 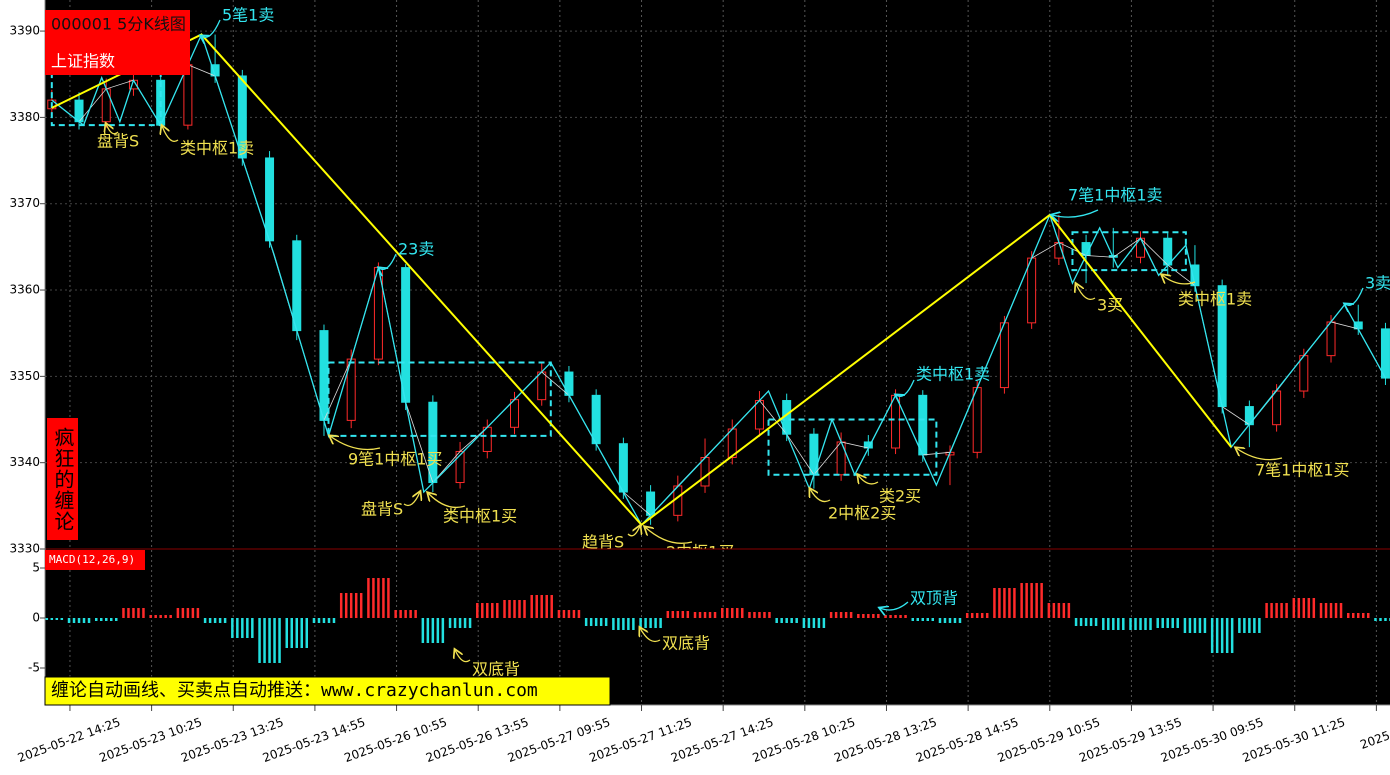 I want to click on annotation: 7笔1中枢1卖, so click(x=1115, y=195).